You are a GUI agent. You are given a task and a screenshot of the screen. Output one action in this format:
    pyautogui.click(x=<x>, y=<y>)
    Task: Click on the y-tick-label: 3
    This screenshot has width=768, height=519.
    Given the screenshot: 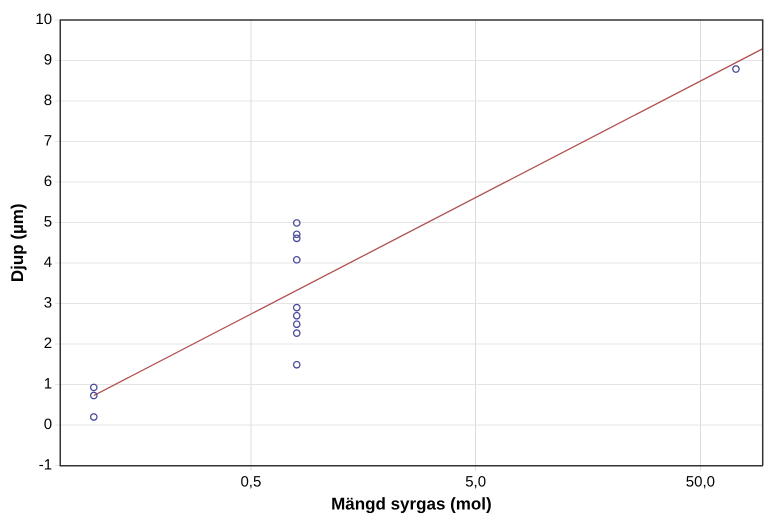 What is the action you would take?
    pyautogui.click(x=48, y=303)
    